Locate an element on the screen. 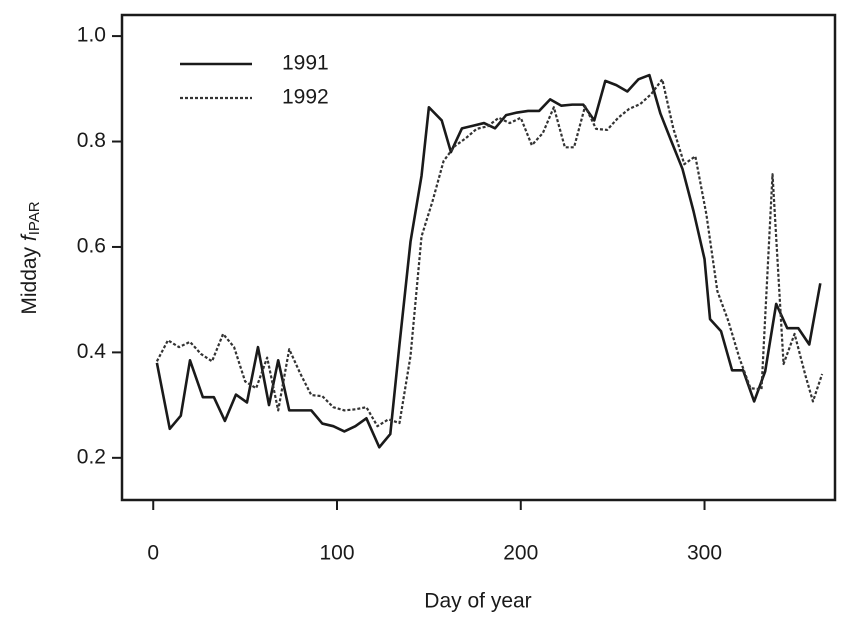 Image resolution: width=852 pixels, height=622 pixels. x-tick-label: 300 is located at coordinates (704, 553).